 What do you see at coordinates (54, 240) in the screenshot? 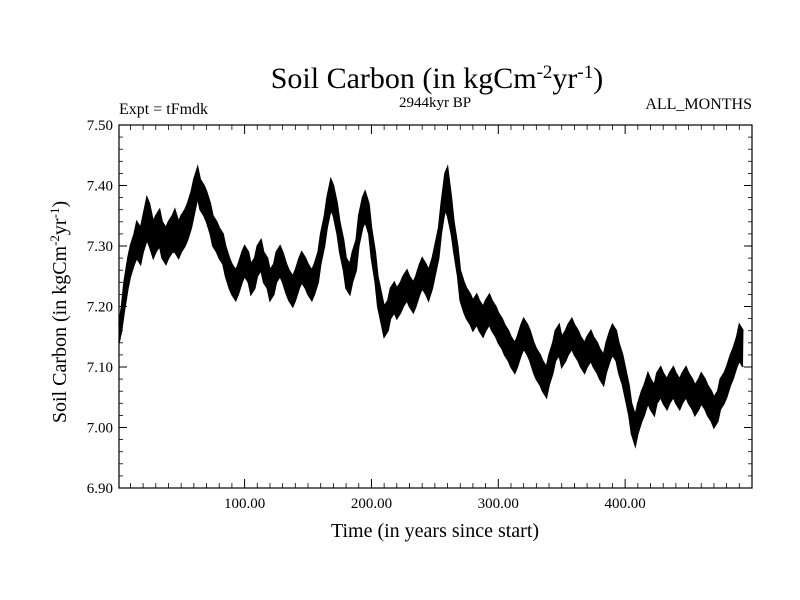
I see `y-axis-label-sup1: -2` at bounding box center [54, 240].